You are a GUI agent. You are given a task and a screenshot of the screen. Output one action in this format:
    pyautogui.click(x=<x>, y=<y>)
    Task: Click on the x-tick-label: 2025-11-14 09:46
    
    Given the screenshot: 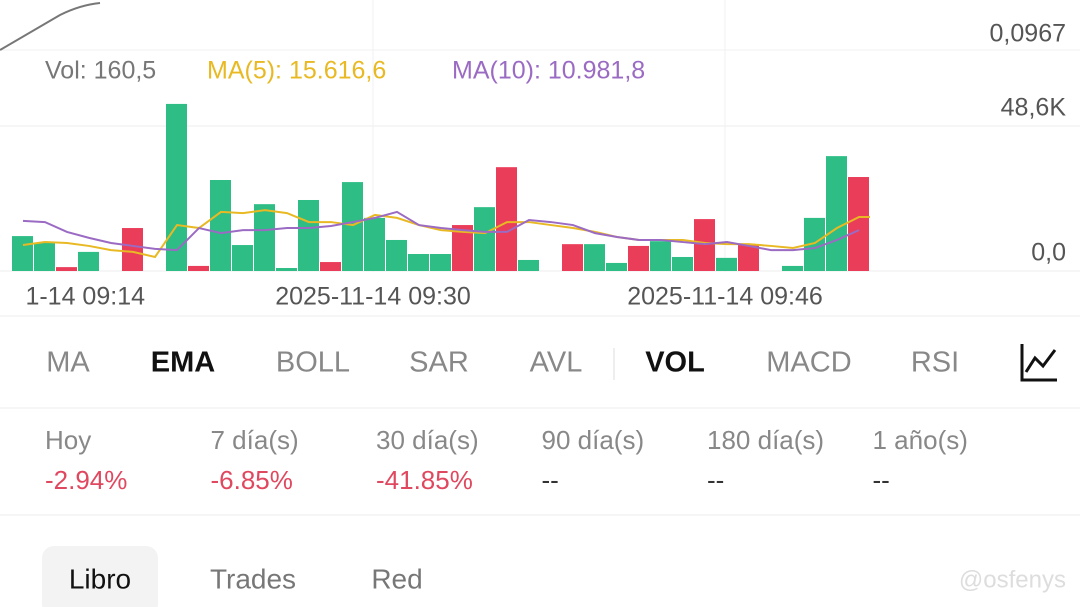 What is the action you would take?
    pyautogui.click(x=725, y=297)
    